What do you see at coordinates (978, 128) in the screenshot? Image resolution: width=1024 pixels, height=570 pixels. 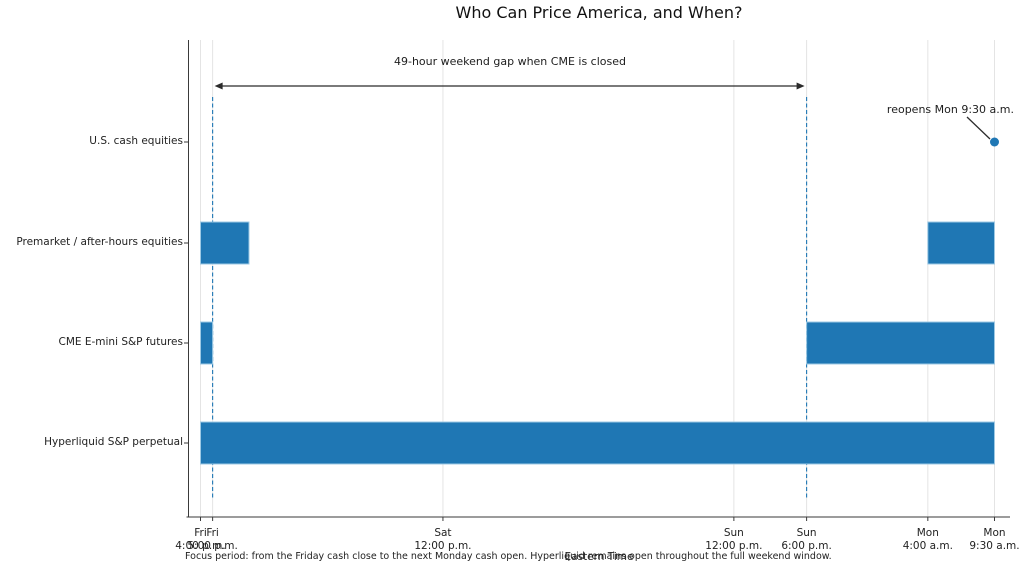 I see `reopen-annotation-pointer` at bounding box center [978, 128].